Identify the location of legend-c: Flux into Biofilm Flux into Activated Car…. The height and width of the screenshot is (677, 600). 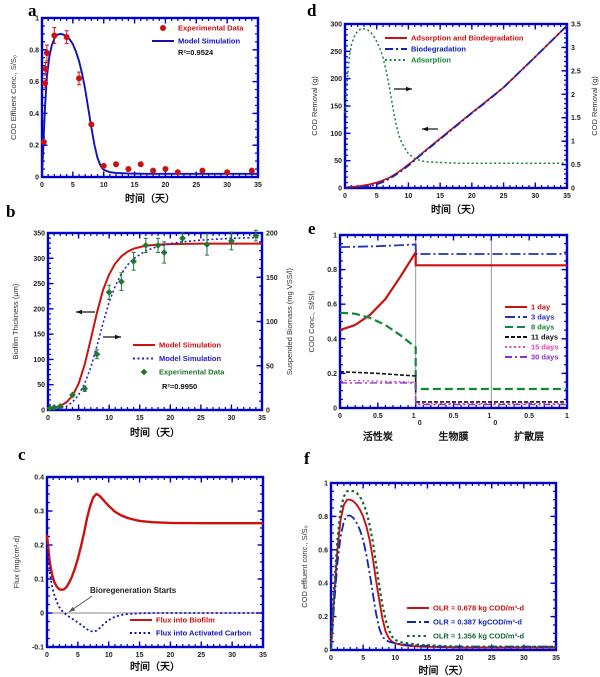
(191, 627).